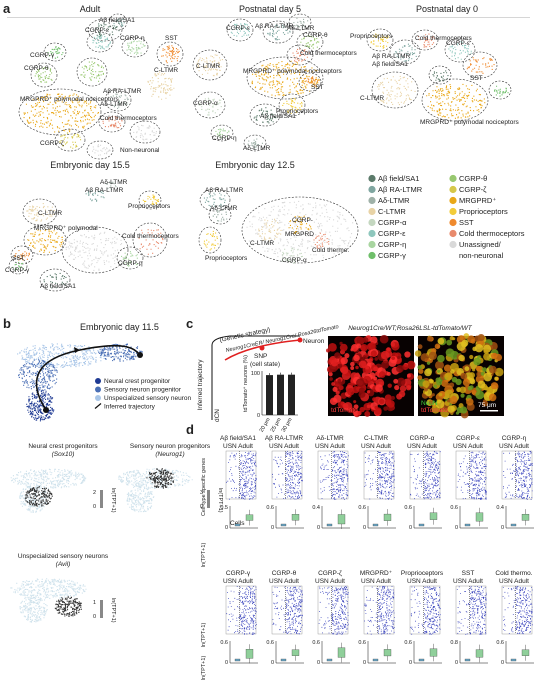 This screenshot has height=685, width=540. What do you see at coordinates (98, 406) in the screenshot?
I see `trajectory-legend-icon` at bounding box center [98, 406].